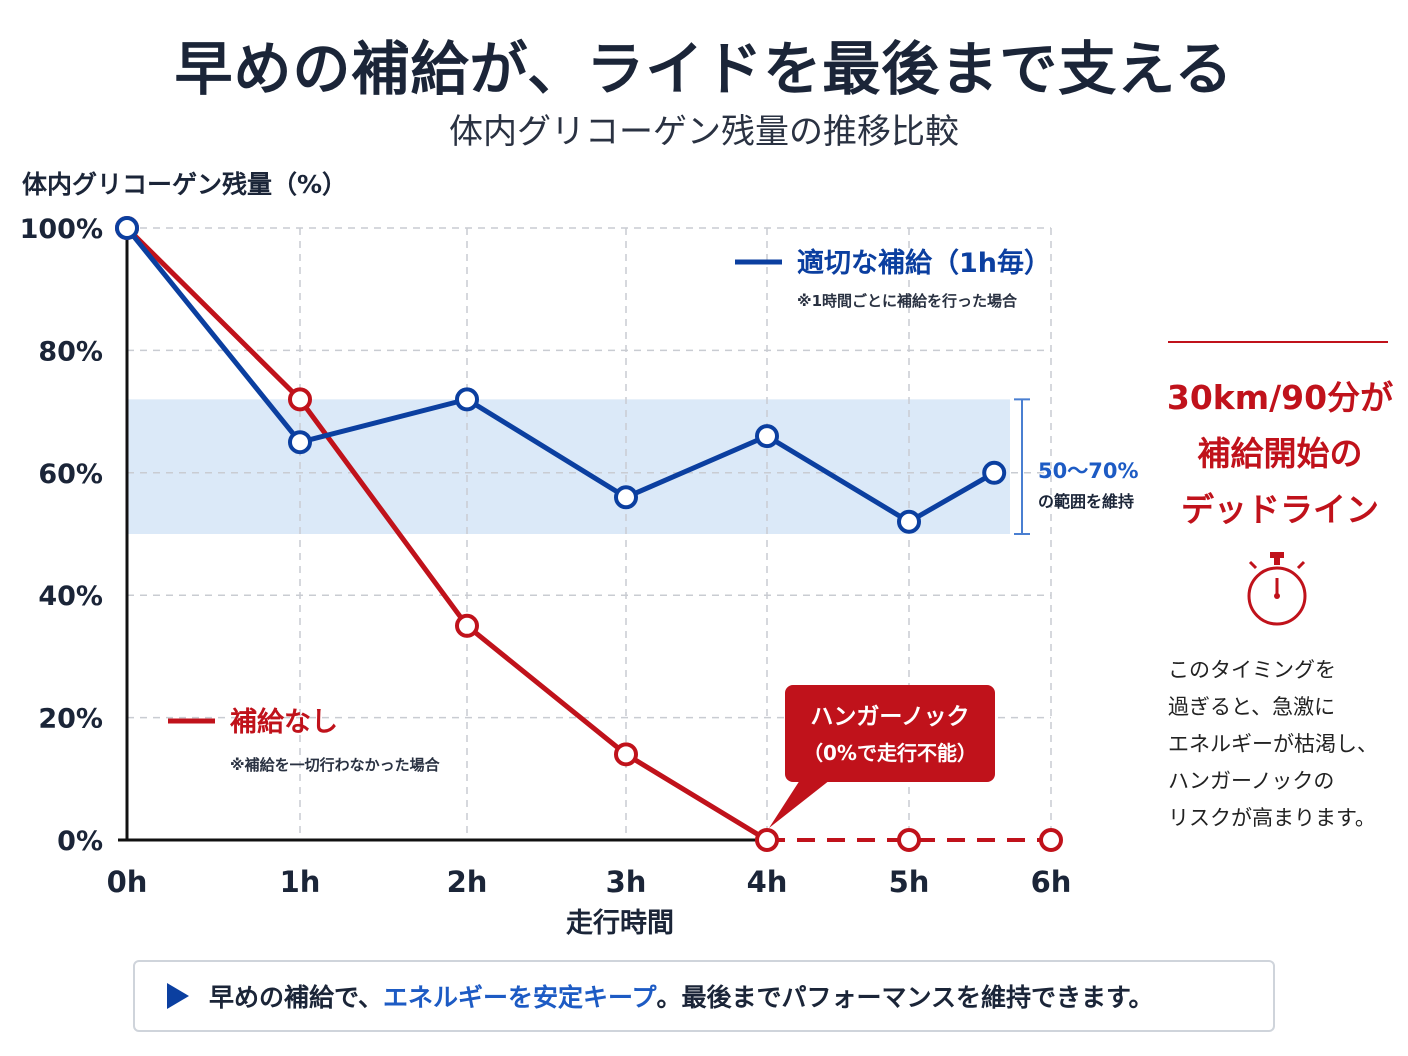  What do you see at coordinates (568, 466) in the screenshot?
I see `target-range-band` at bounding box center [568, 466].